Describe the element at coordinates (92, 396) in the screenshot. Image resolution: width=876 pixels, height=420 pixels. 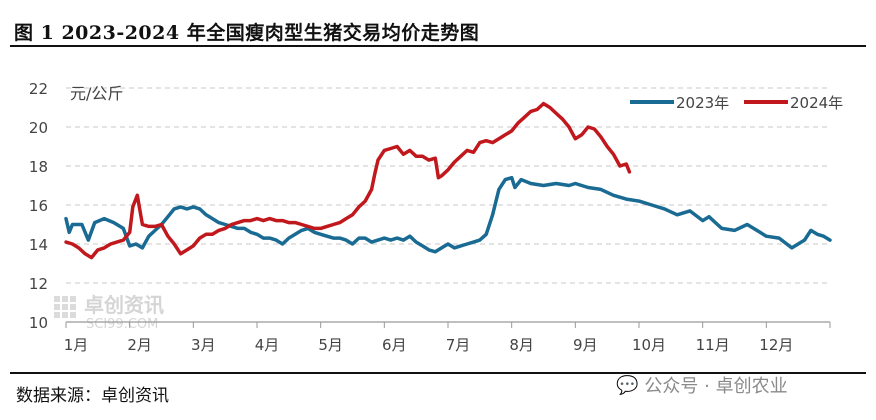
I see `source-note: 数据来源：卓创资讯` at that location.